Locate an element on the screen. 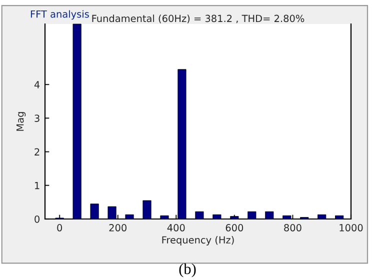  y-tick-label: 0 is located at coordinates (37, 219).